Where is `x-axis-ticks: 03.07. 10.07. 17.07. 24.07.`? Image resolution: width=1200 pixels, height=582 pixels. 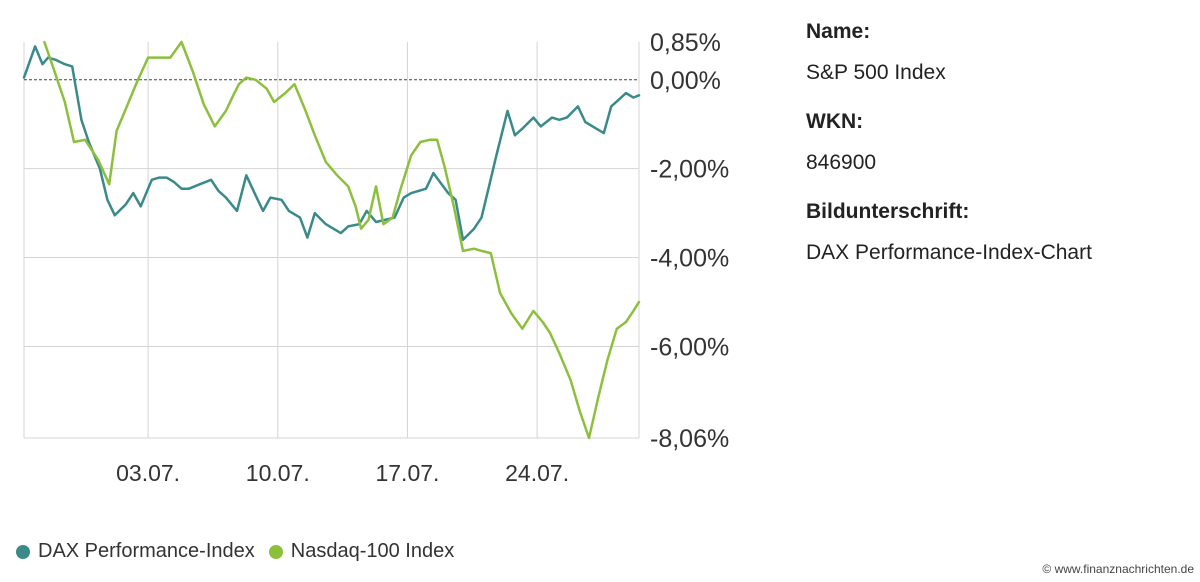 x-axis-ticks: 03.07. 10.07. 17.07. 24.07. is located at coordinates (342, 473).